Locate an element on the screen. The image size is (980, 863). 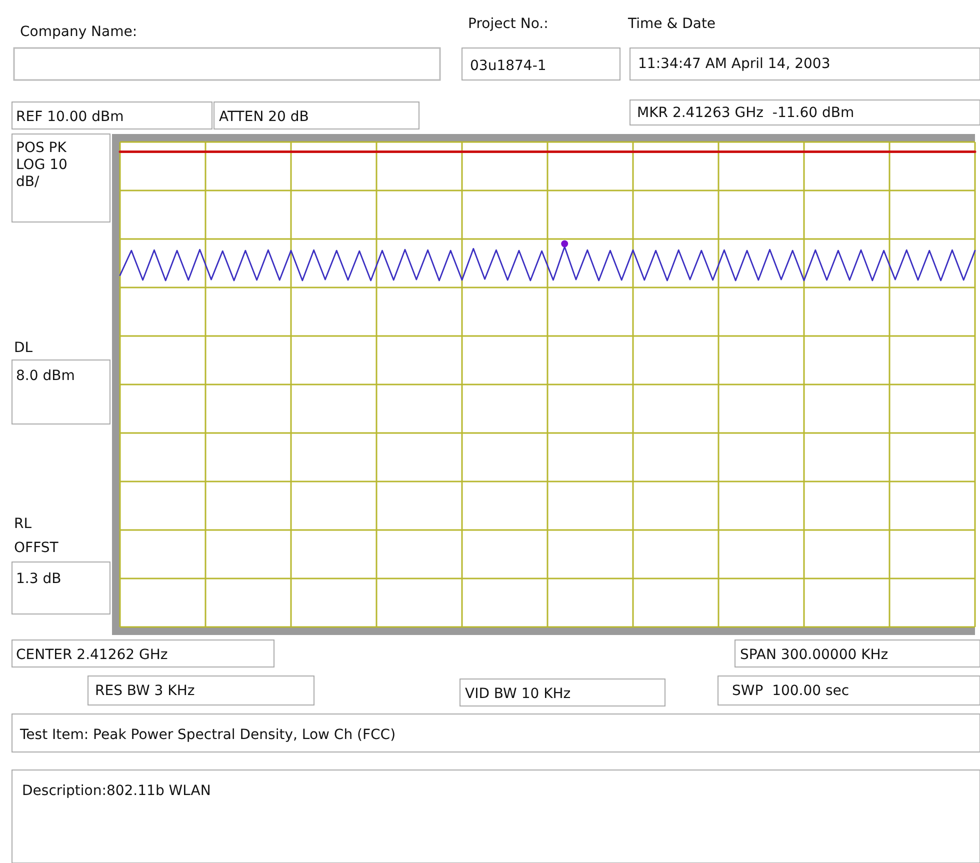
text: 1.3 dB is located at coordinates (39, 579).